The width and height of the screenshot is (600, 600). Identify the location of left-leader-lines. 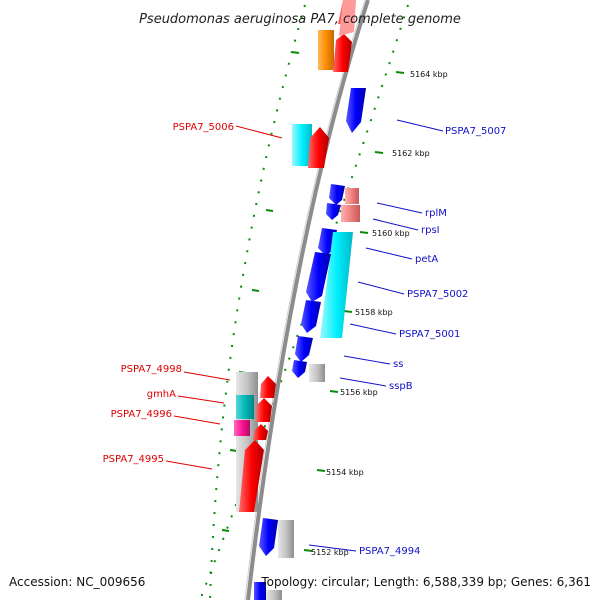
(224, 297).